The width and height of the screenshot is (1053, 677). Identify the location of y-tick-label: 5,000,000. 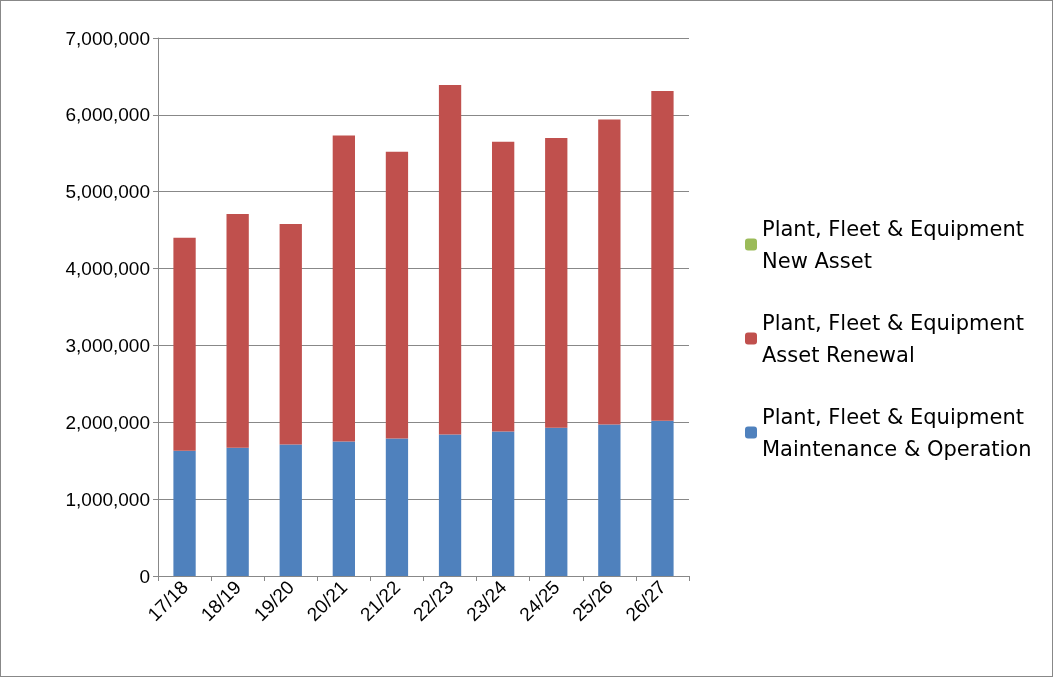
(107, 192).